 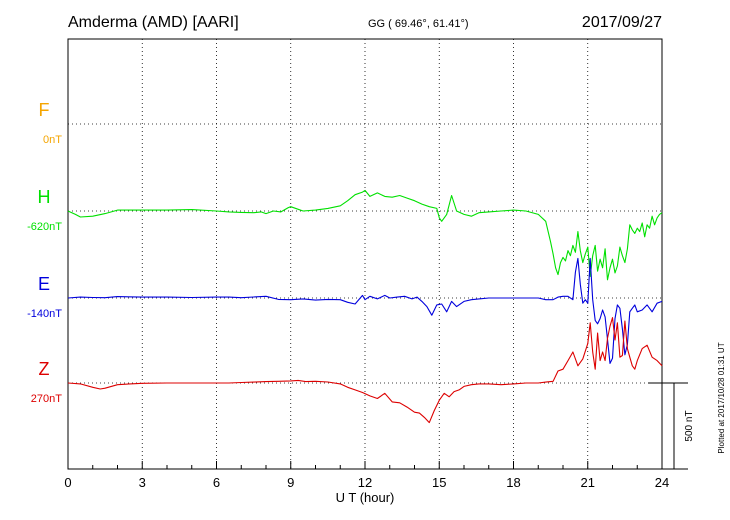 What do you see at coordinates (44, 314) in the screenshot?
I see `component-baseline-E: -140nT` at bounding box center [44, 314].